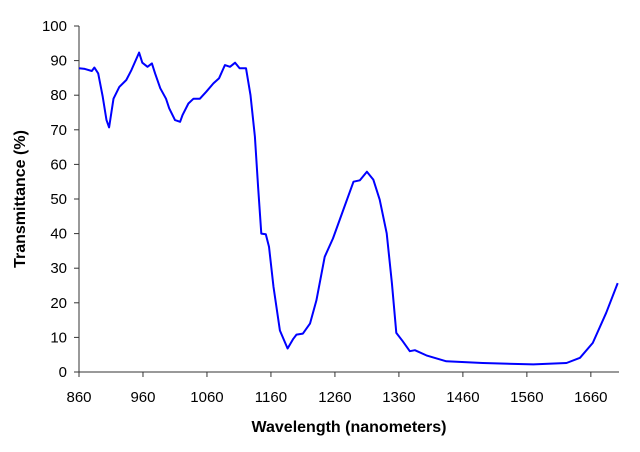 The height and width of the screenshot is (452, 640). What do you see at coordinates (58, 234) in the screenshot?
I see `y-tick-label: 40` at bounding box center [58, 234].